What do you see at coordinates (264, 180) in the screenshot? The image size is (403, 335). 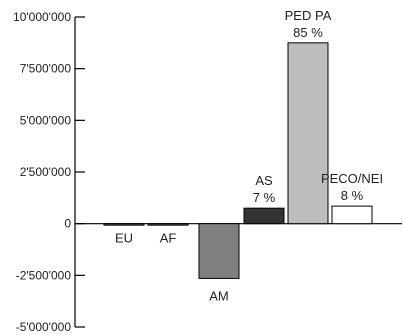 I see `category-label: AS` at bounding box center [264, 180].